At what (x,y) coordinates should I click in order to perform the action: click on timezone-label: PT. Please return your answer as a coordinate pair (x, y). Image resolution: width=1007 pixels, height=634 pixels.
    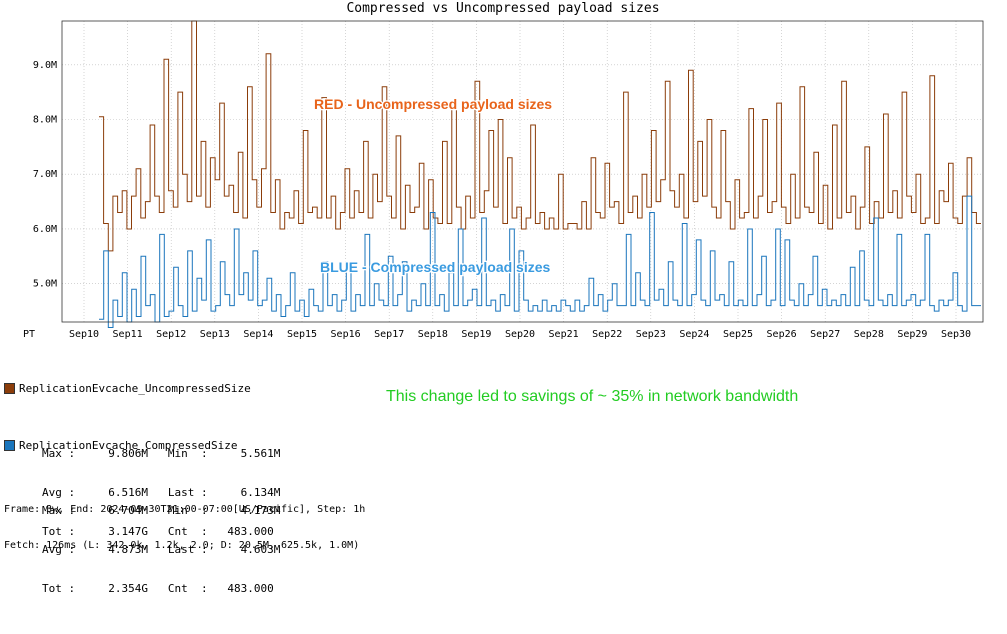
    Looking at the image, I should click on (29, 334).